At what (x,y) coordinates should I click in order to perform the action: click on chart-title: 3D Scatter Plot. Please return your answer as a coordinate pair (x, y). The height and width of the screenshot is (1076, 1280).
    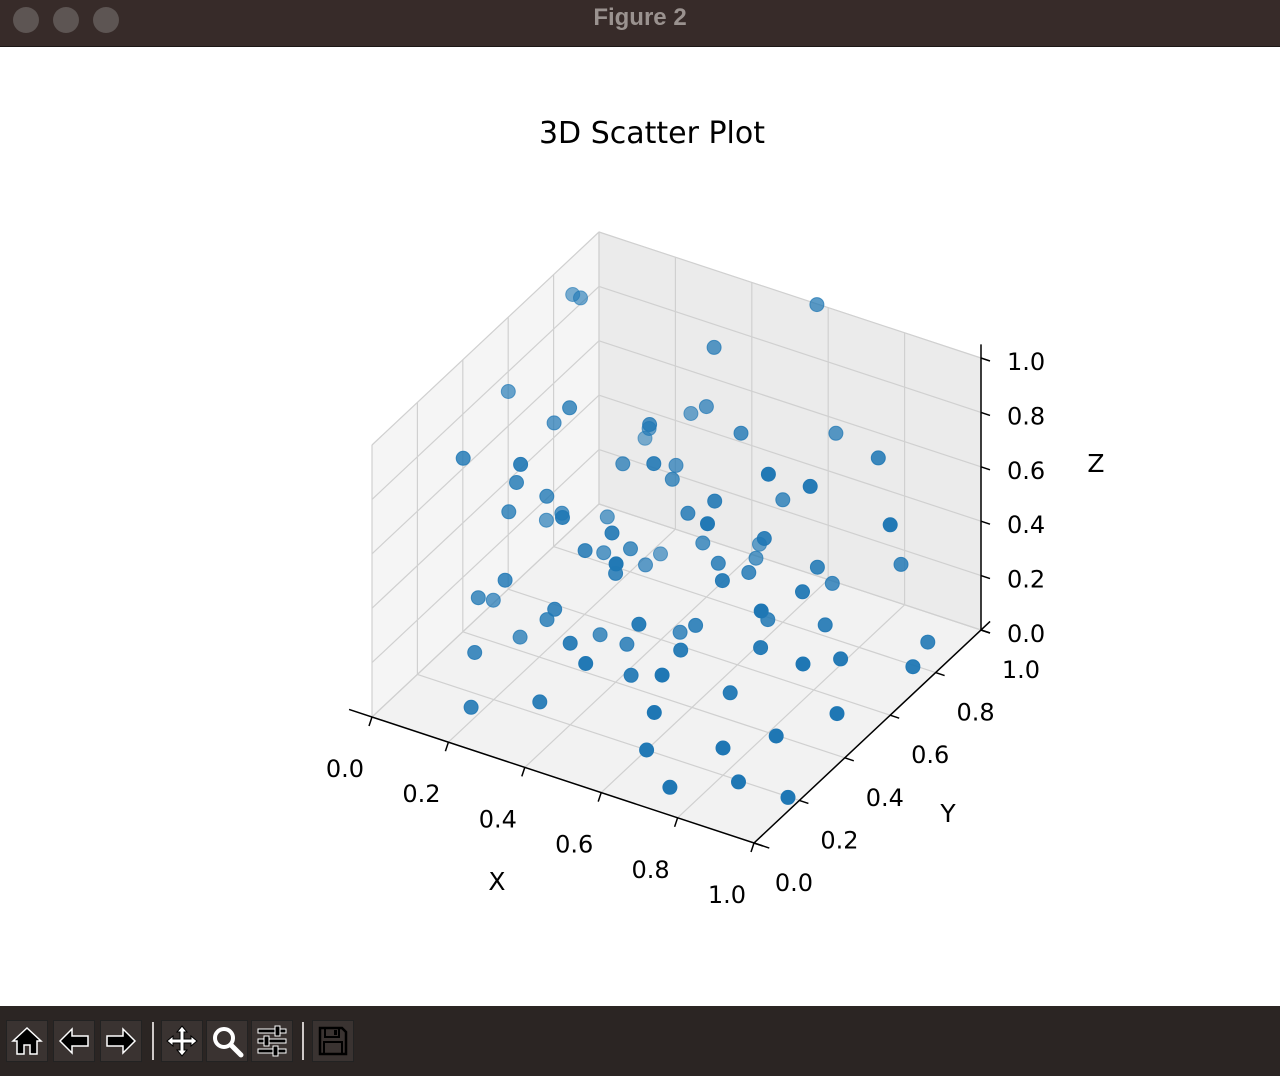
    Looking at the image, I should click on (652, 133).